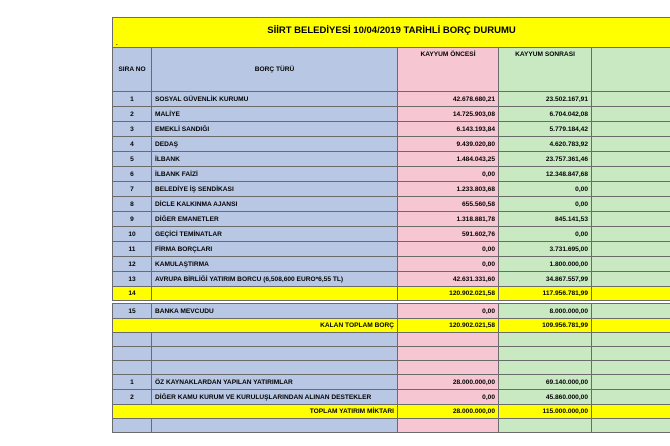 The image size is (670, 446). Describe the element at coordinates (448, 279) in the screenshot. I see `row-before: 42.631.331,60` at that location.